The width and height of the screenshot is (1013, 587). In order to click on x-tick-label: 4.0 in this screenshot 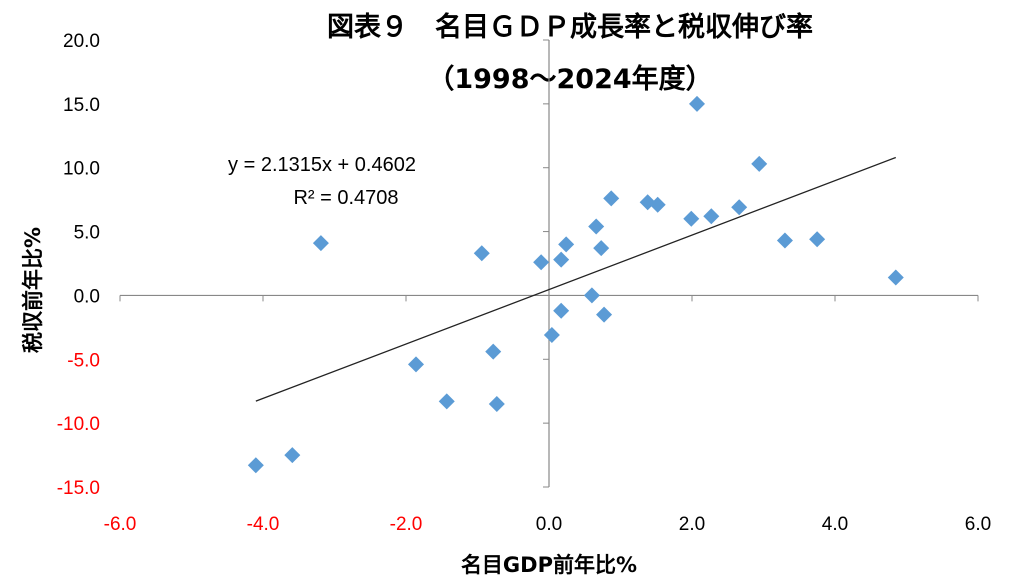, I will do `click(835, 524)`.